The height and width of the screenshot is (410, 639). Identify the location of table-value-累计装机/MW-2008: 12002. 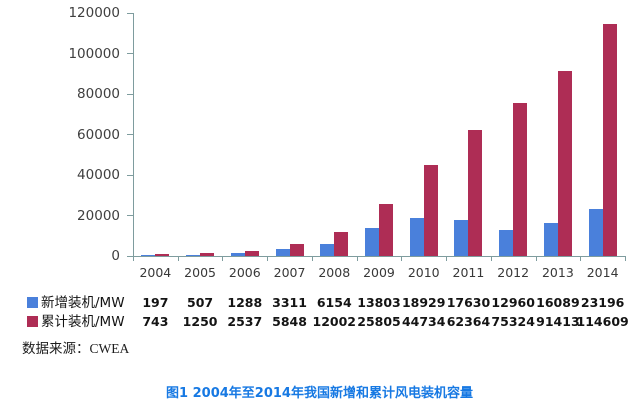
(334, 321).